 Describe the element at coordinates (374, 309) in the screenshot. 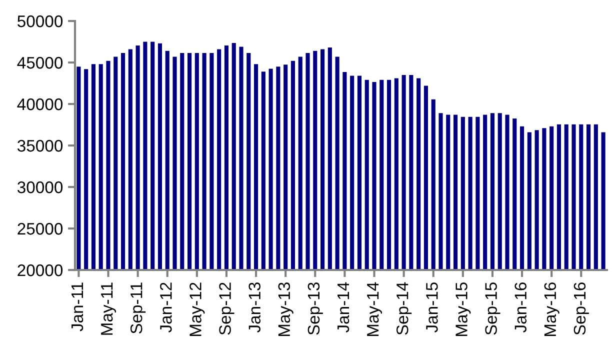

I see `x-tick-label: May-14` at that location.